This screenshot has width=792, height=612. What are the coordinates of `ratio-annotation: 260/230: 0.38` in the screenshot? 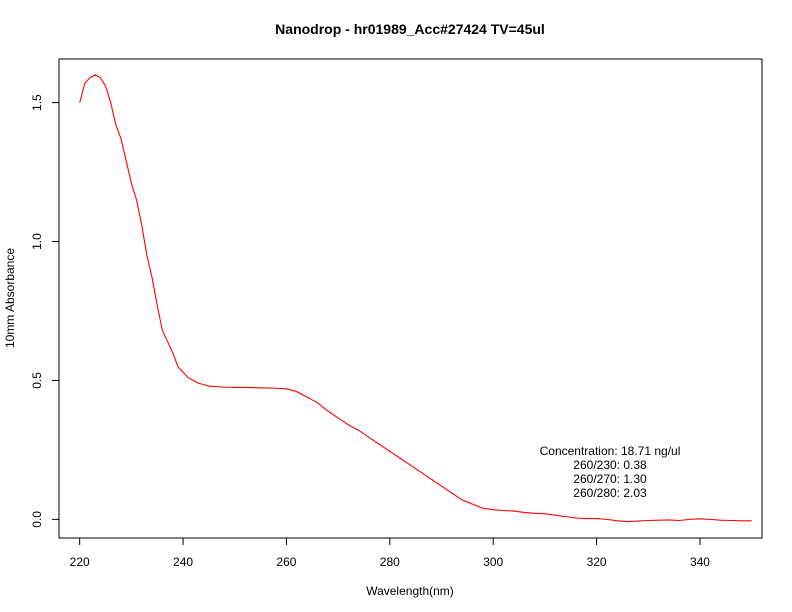 It's located at (610, 465).